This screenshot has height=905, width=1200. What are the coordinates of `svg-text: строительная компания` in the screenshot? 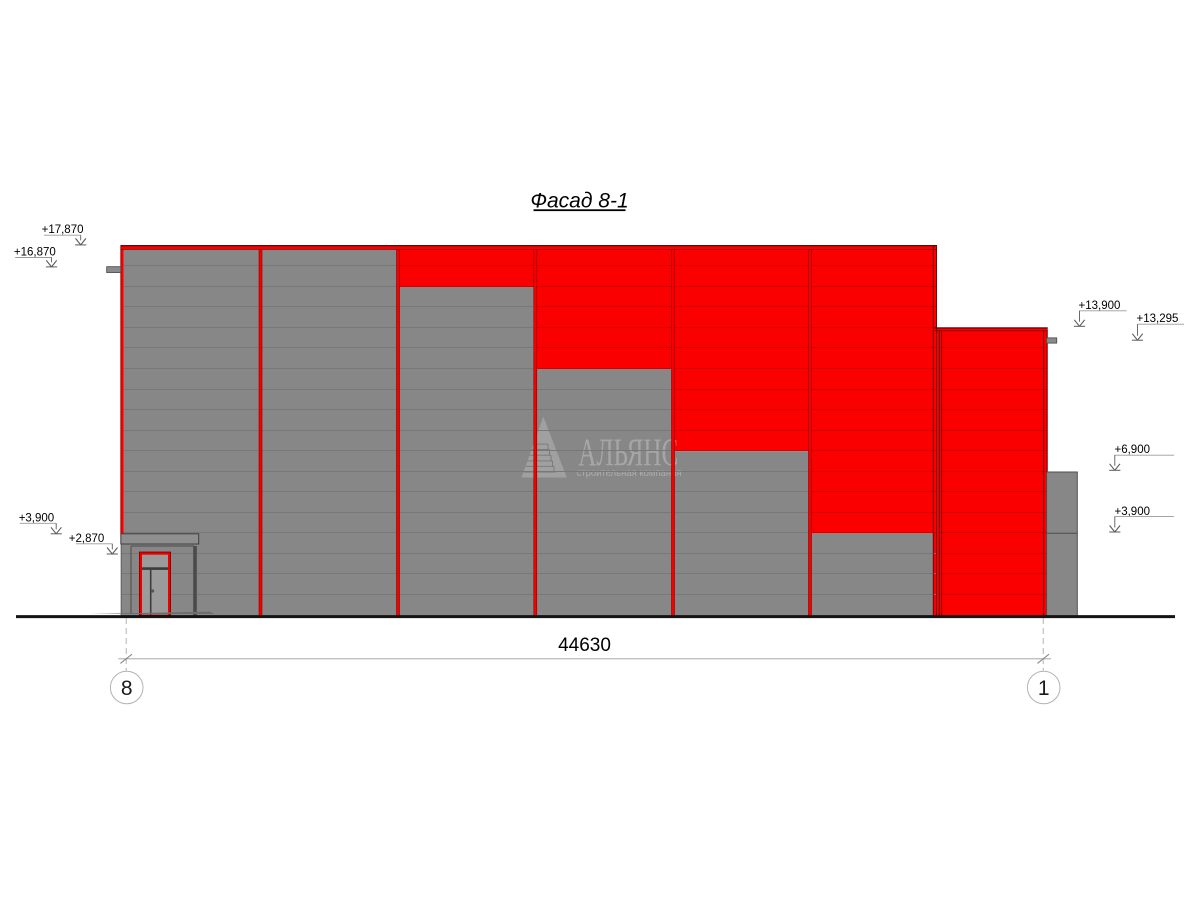 It's located at (629, 473).